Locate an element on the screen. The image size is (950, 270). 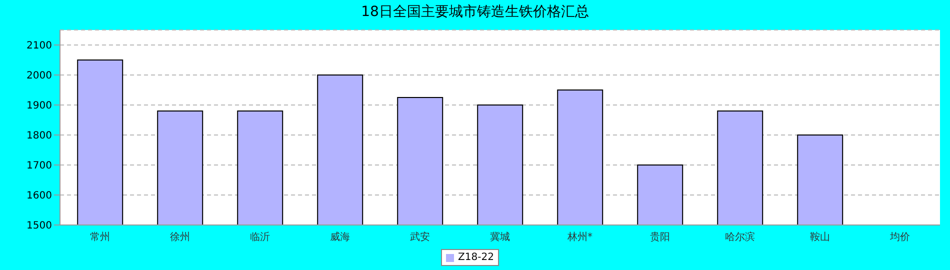
x-tick-label: 常州 is located at coordinates (100, 237).